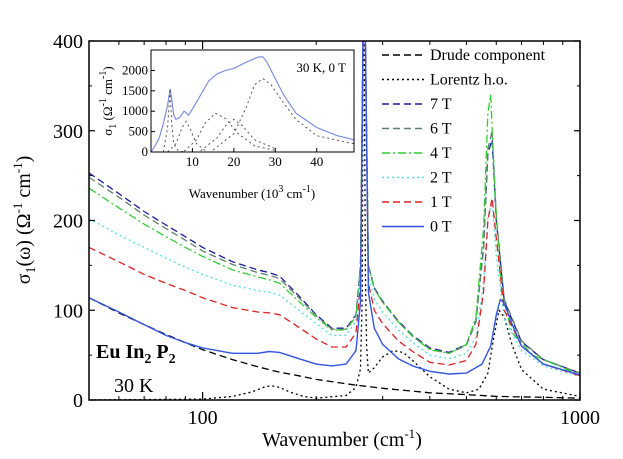  I want to click on inset-y-axis-title: σ1 (Ω-1 cm-1), so click(108, 100).